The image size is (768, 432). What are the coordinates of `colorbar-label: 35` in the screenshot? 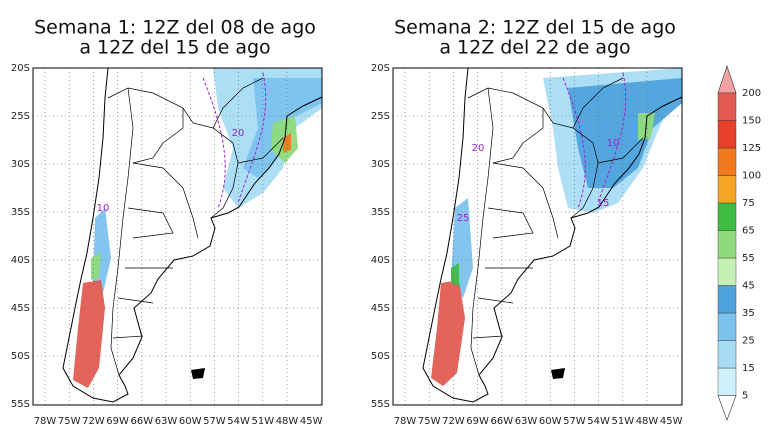 It's located at (748, 313).